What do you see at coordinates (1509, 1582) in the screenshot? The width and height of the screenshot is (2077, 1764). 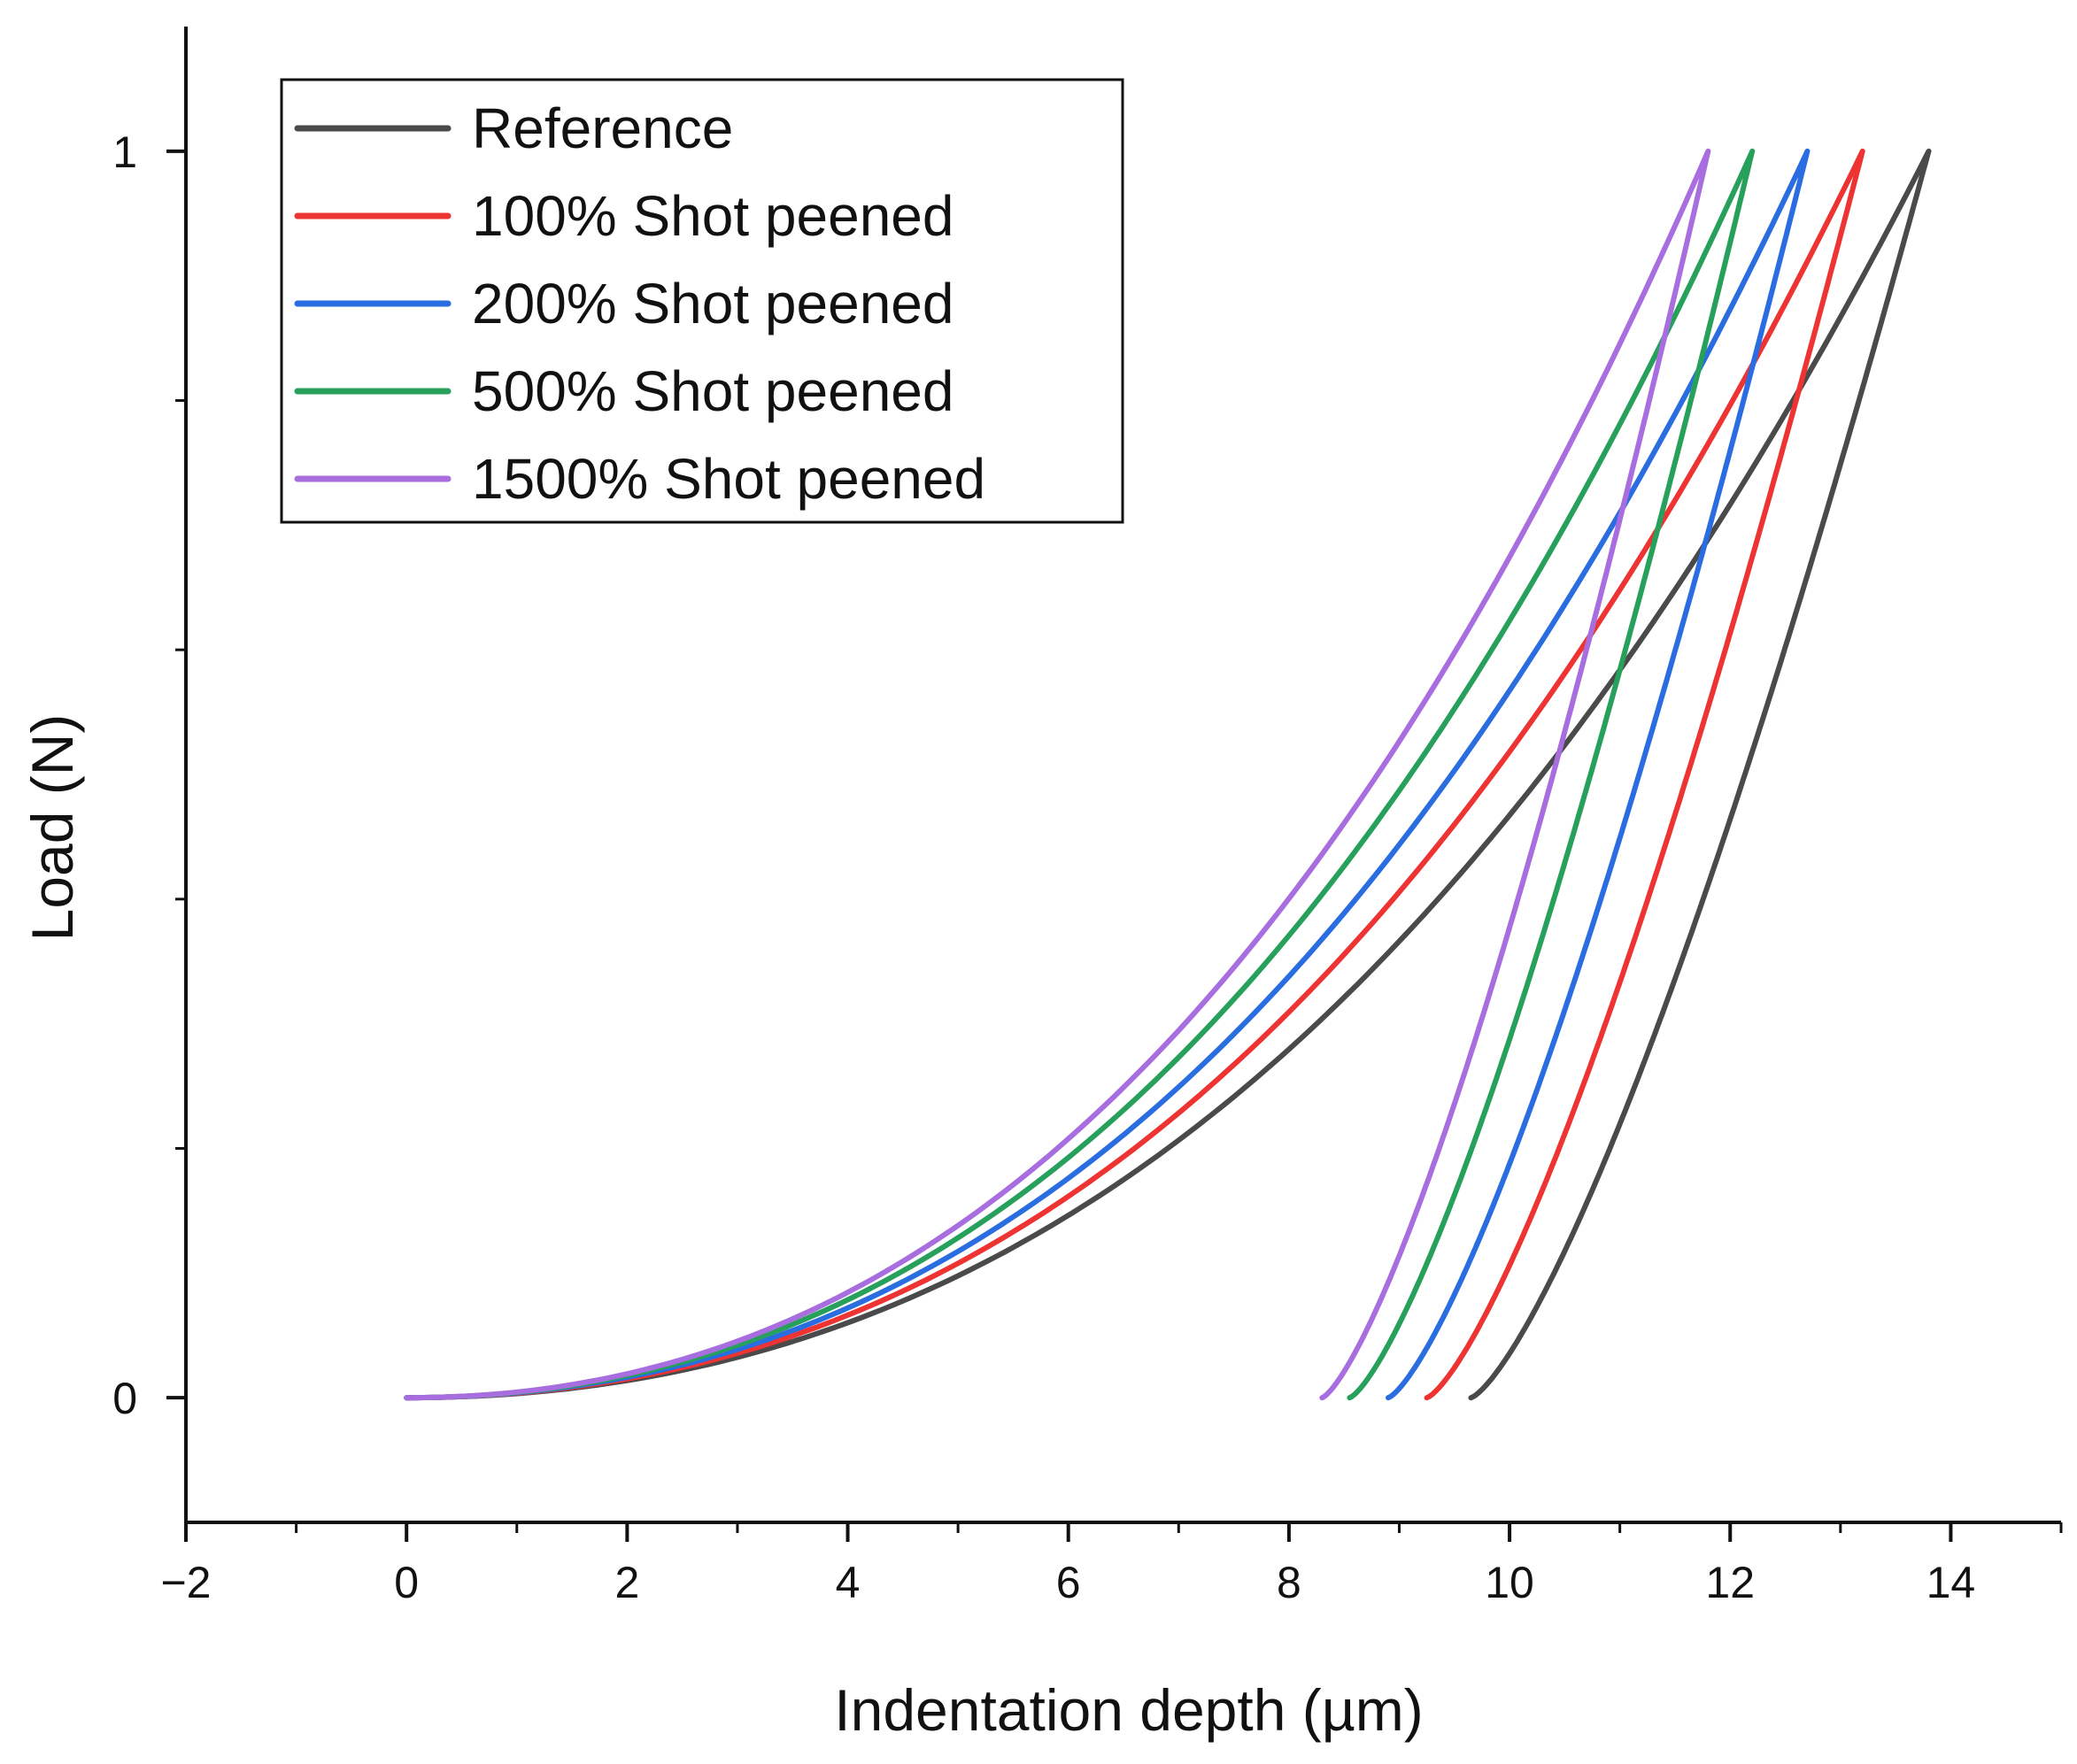 I see `x-tick-label: 10` at bounding box center [1509, 1582].